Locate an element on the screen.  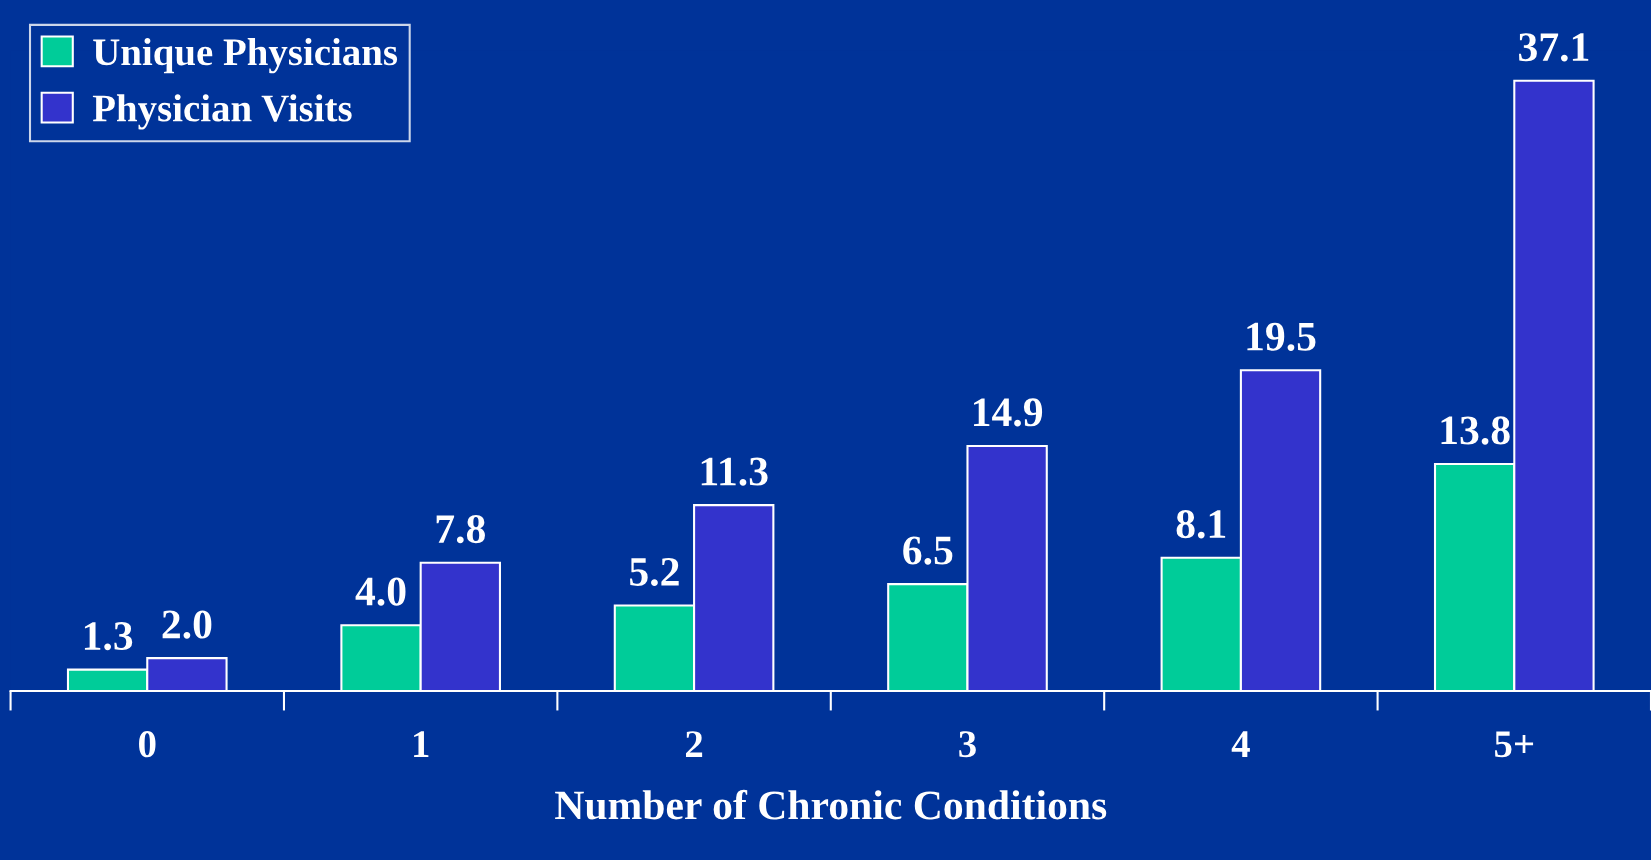
data-label: 14.9 is located at coordinates (1008, 412).